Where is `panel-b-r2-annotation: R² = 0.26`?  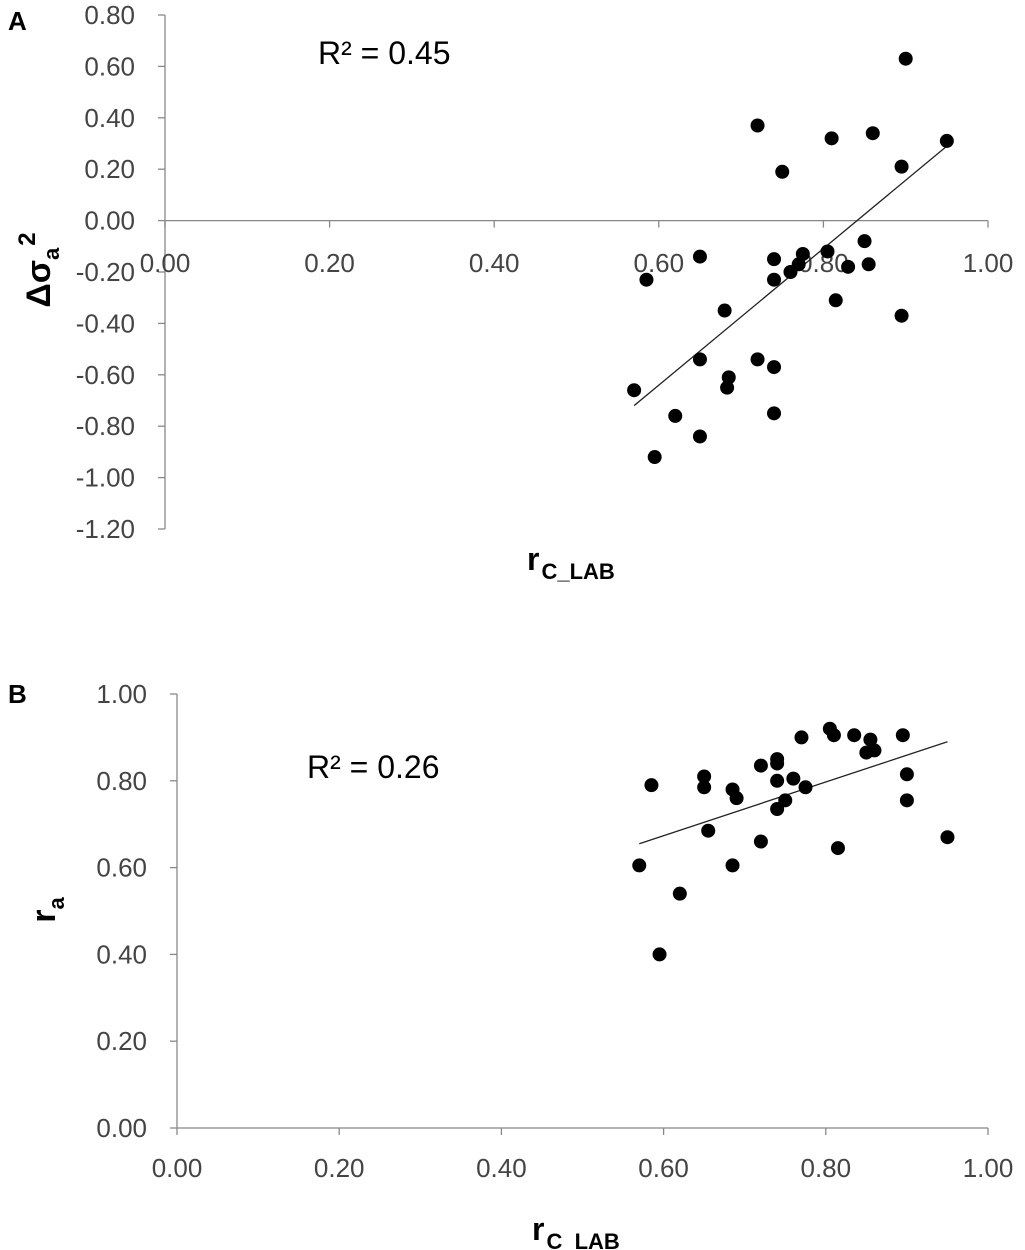 panel-b-r2-annotation: R² = 0.26 is located at coordinates (373, 767).